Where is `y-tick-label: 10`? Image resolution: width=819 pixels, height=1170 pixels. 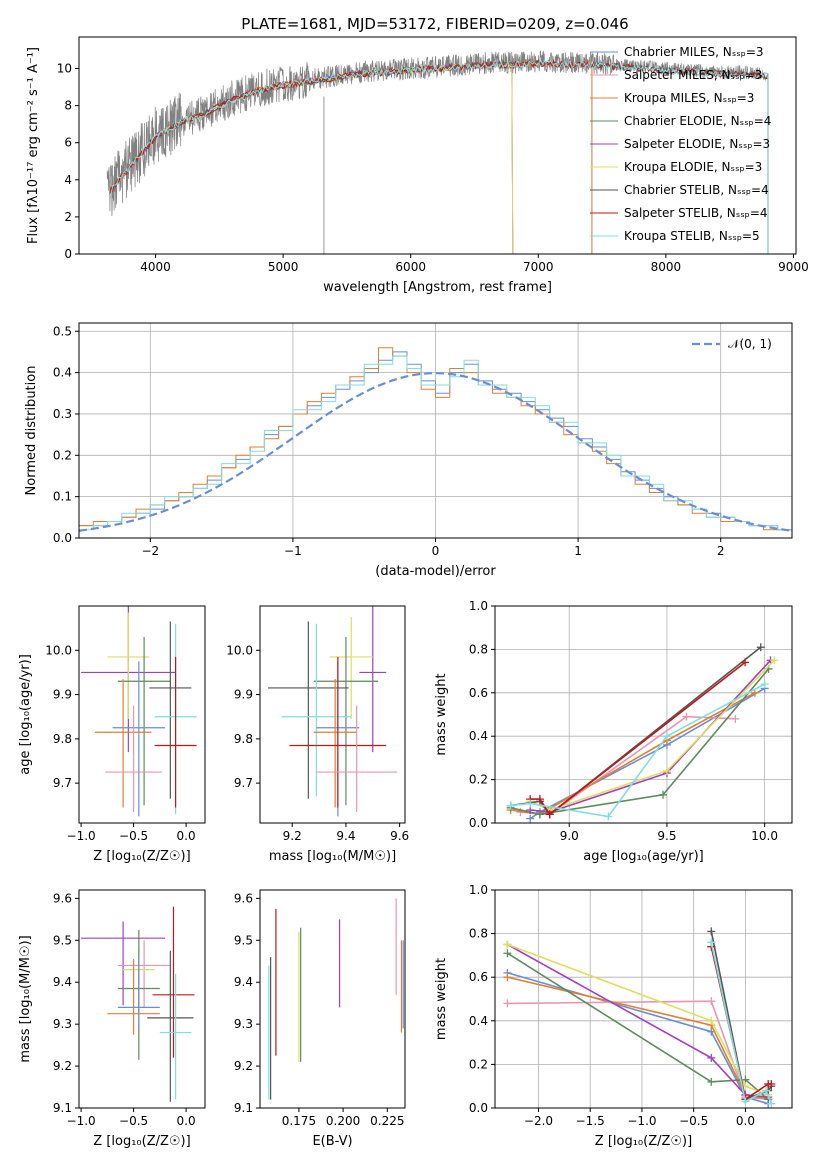 y-tick-label: 10 is located at coordinates (64, 69).